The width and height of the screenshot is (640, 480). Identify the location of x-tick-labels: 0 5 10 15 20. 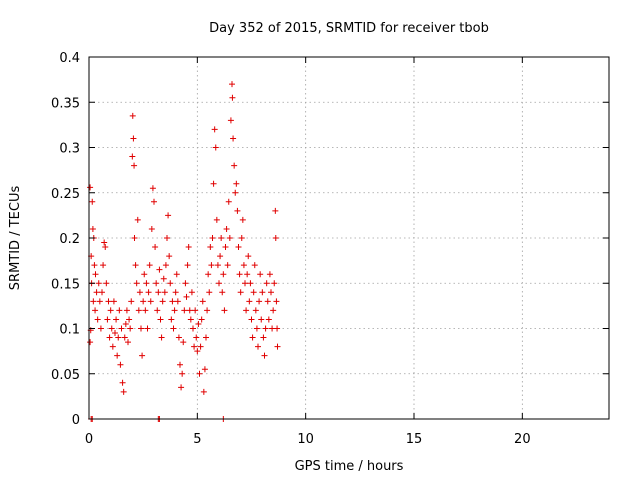
(308, 439).